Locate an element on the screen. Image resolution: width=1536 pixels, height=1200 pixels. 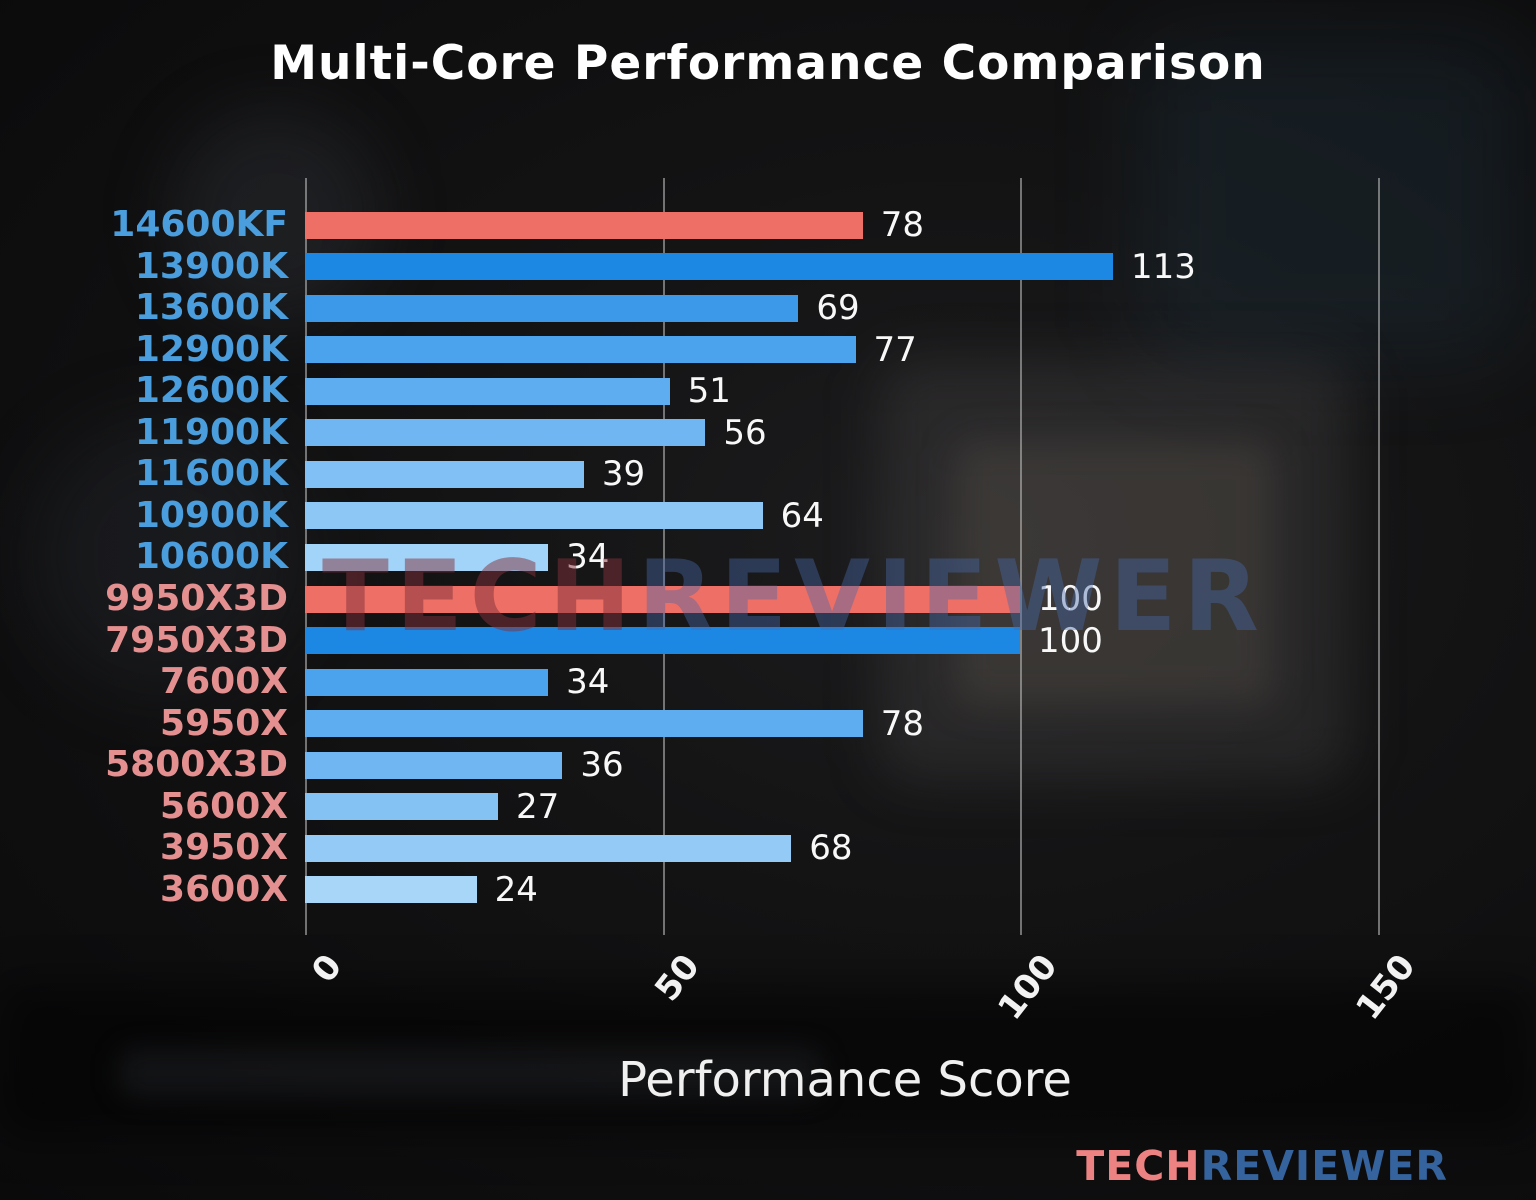
bar-5800x3d is located at coordinates (434, 765).